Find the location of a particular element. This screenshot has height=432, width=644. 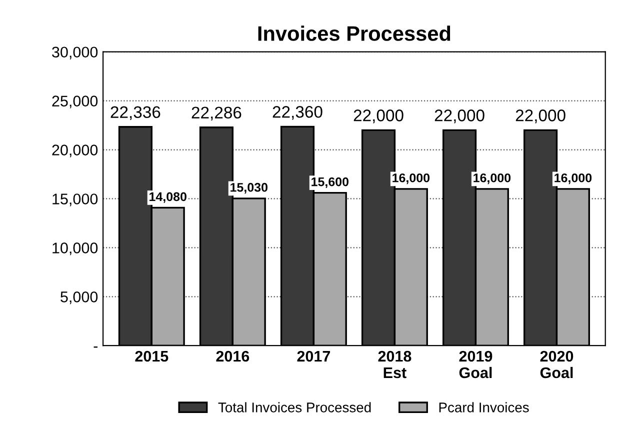

y-tick-label: 10,000 is located at coordinates (75, 249).